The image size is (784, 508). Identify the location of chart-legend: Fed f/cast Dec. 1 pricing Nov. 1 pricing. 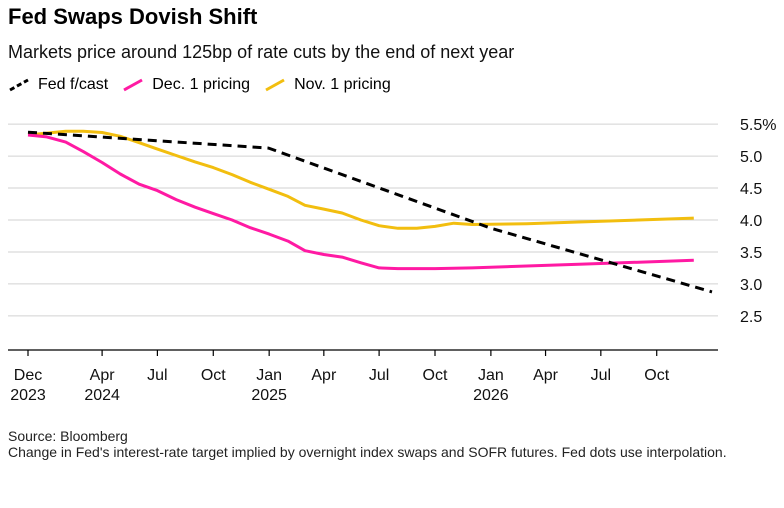
(206, 85).